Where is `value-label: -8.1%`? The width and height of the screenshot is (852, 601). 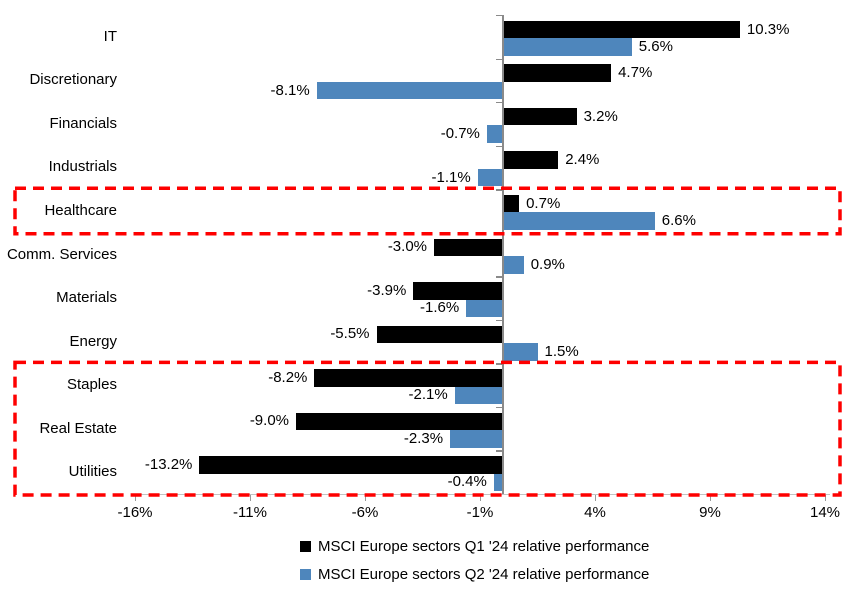
value-label: -8.1% is located at coordinates (290, 90).